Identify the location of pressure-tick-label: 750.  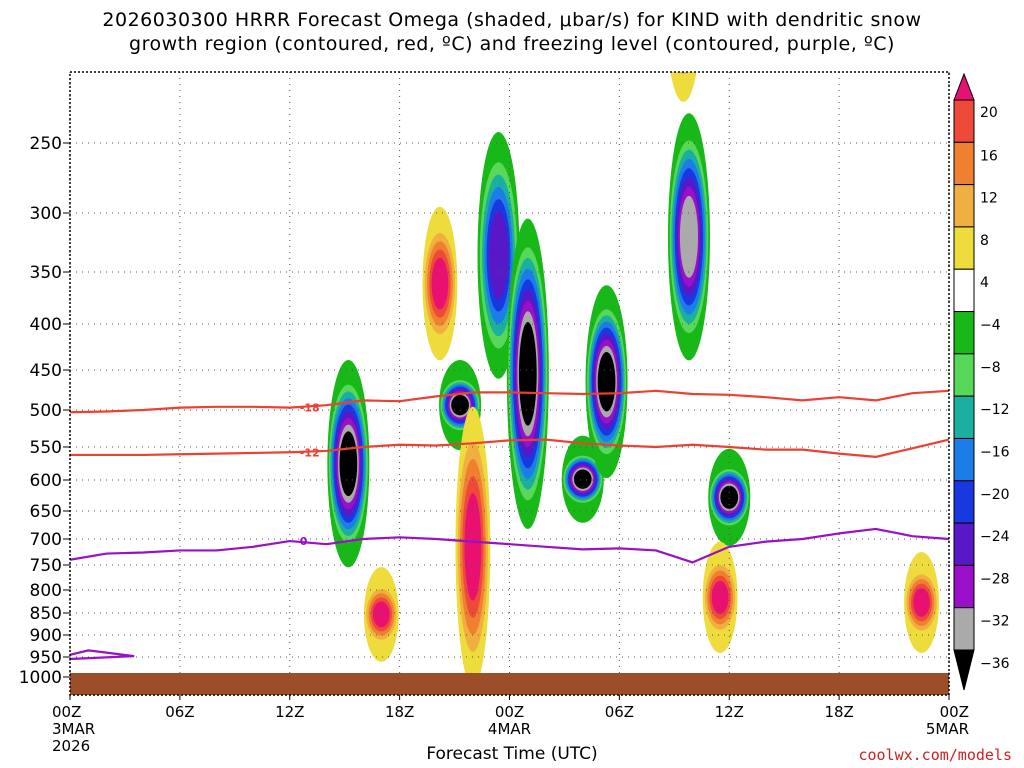
(46, 566).